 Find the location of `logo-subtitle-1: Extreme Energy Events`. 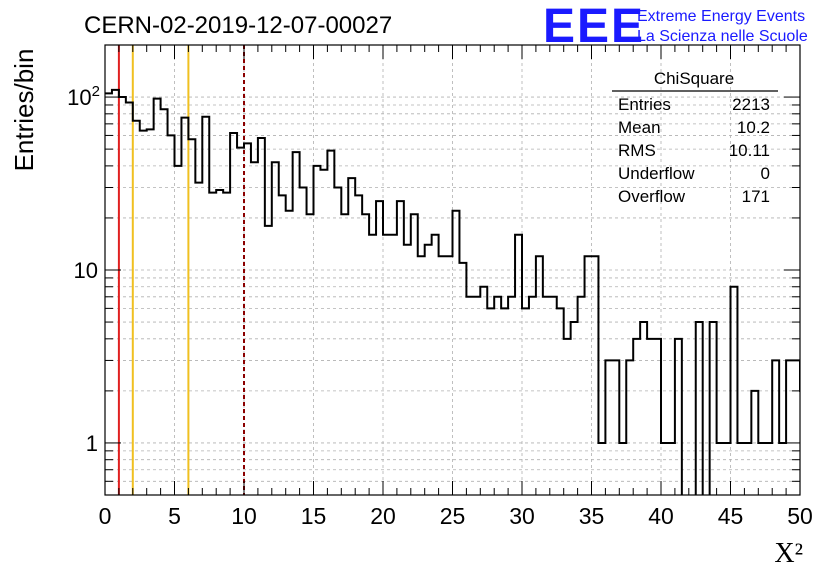

logo-subtitle-1: Extreme Energy Events is located at coordinates (721, 16).